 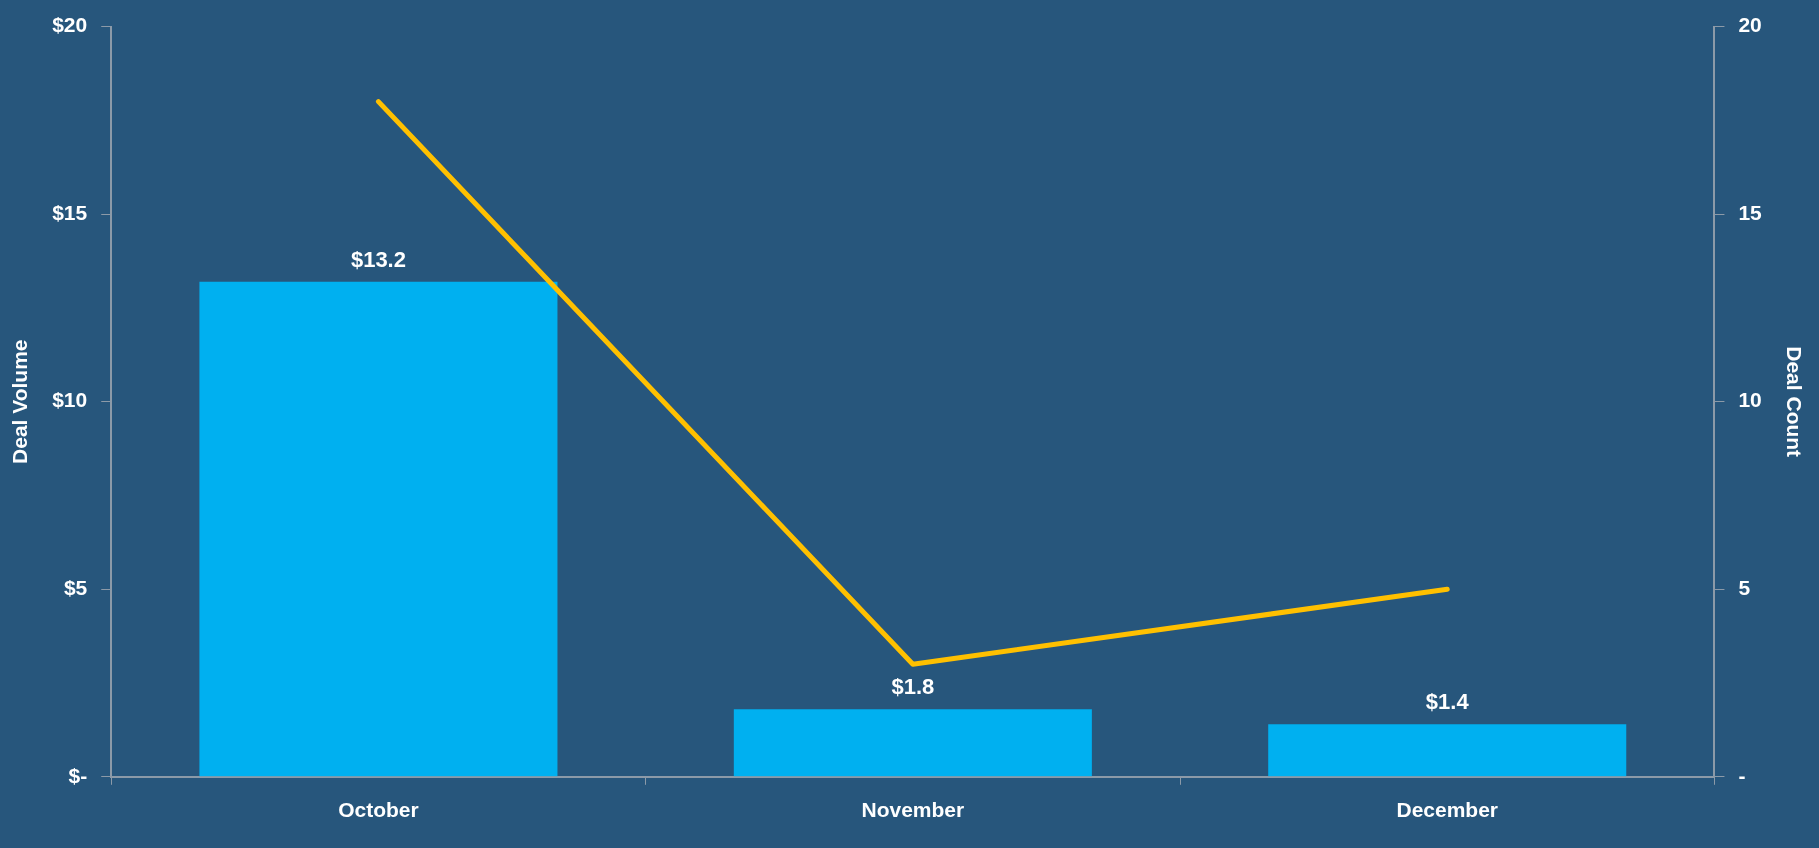 What do you see at coordinates (78, 775) in the screenshot?
I see `y-tick-label: $-` at bounding box center [78, 775].